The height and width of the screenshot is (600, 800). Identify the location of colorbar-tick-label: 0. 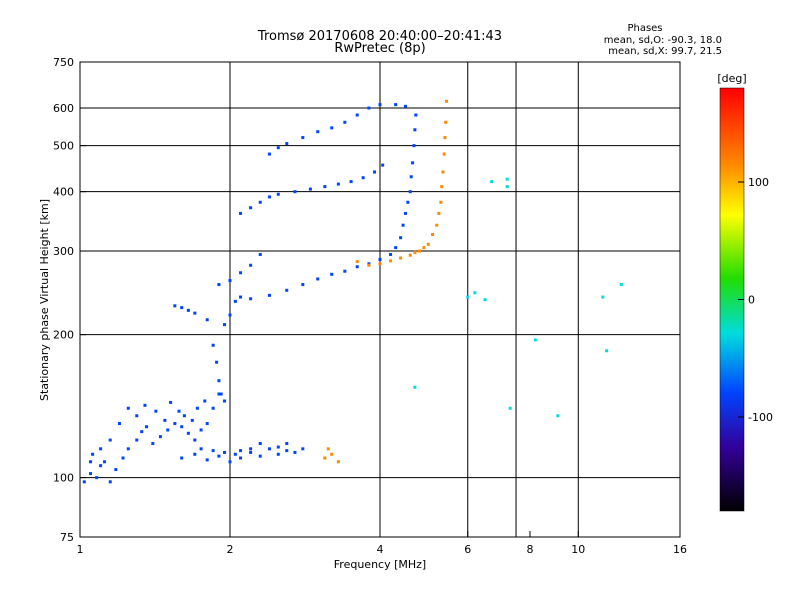
(751, 300).